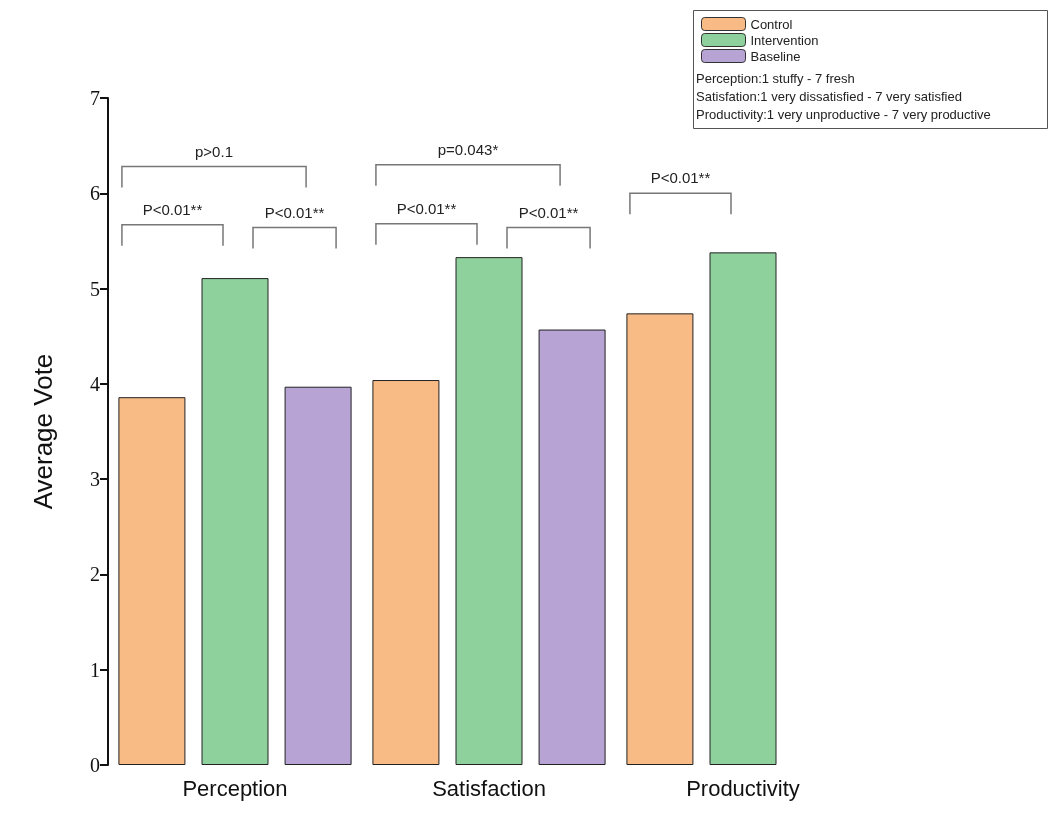  I want to click on text: Perception:1 stuffy - 7 fresh, so click(775, 78).